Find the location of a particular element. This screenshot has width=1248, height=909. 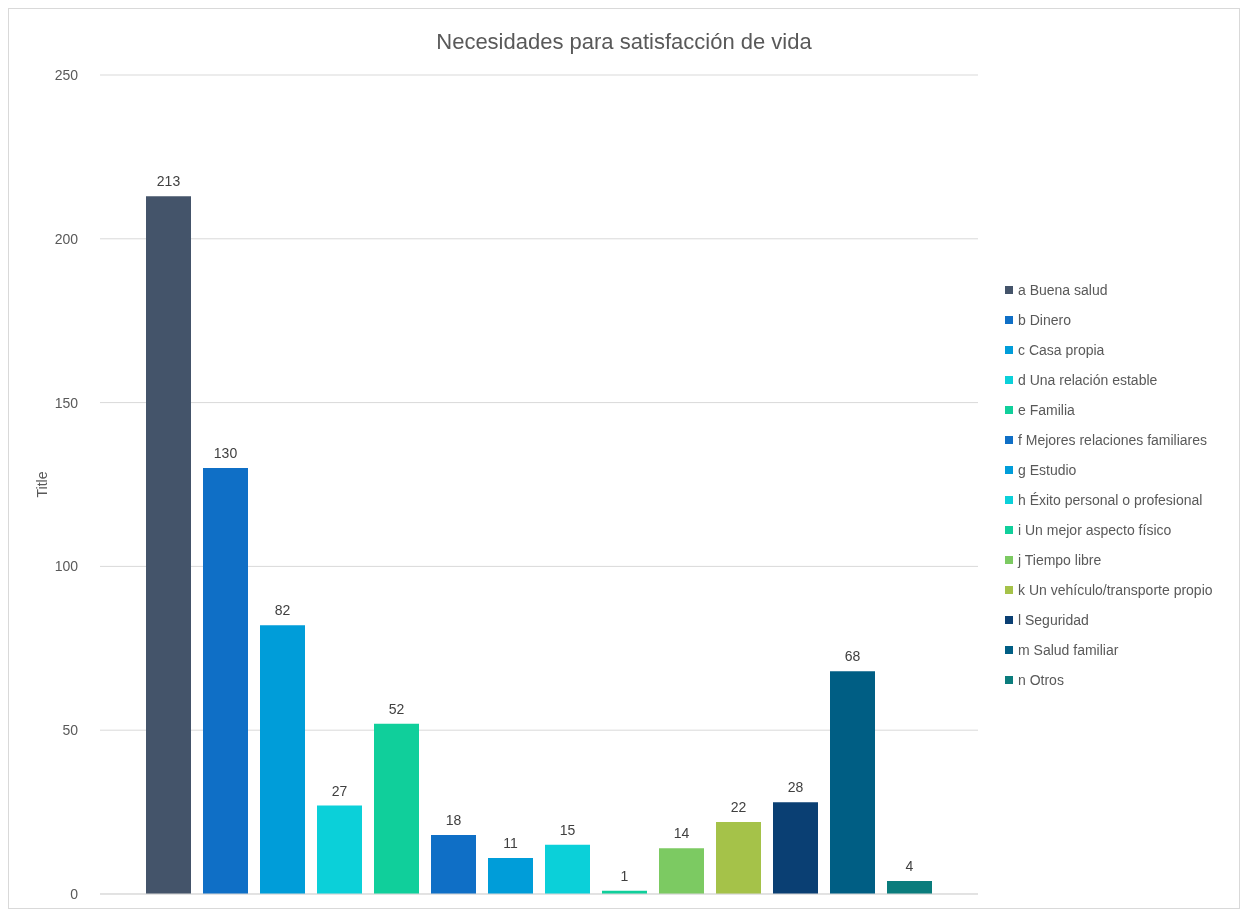

y-tick-label: 50 is located at coordinates (70, 730).